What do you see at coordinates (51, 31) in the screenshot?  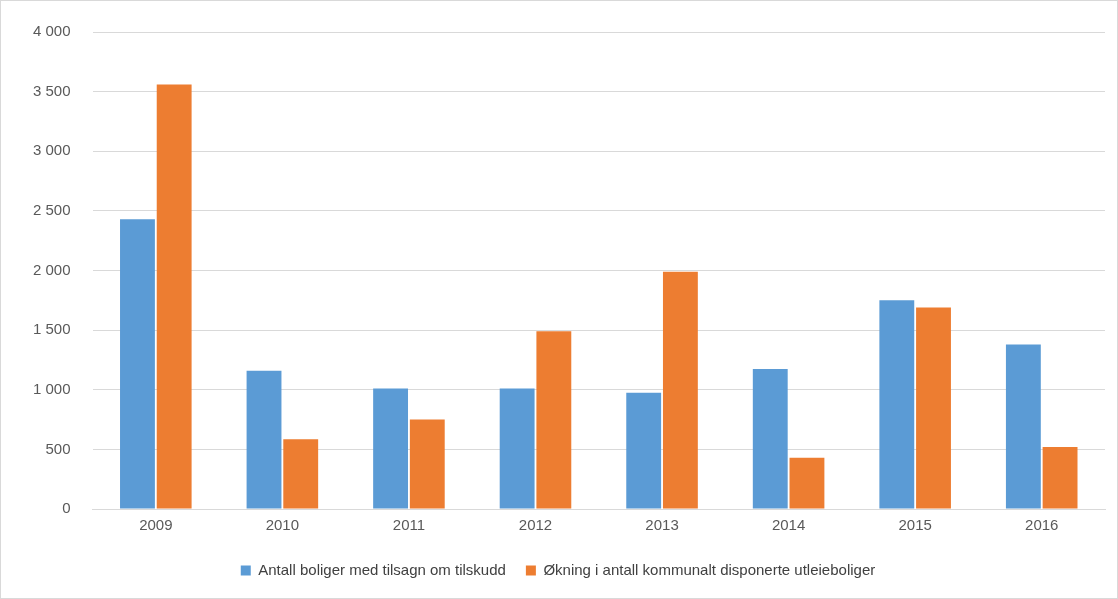 I see `y-tick-label: 4 000` at bounding box center [51, 31].